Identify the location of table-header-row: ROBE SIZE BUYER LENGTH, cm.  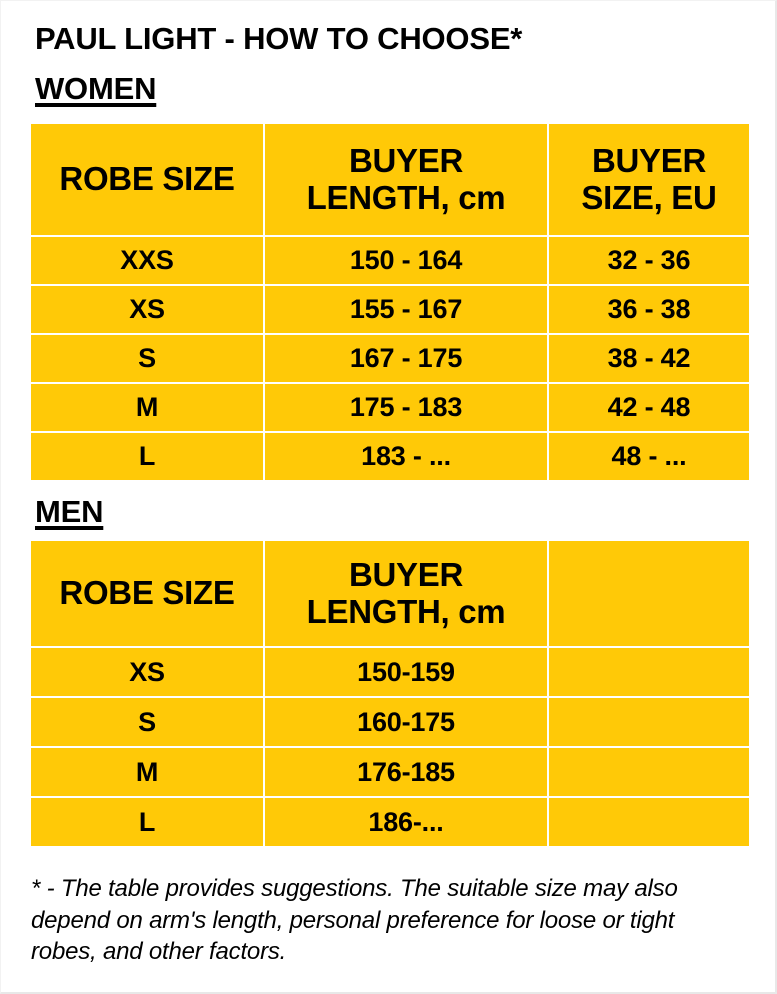
(390, 593).